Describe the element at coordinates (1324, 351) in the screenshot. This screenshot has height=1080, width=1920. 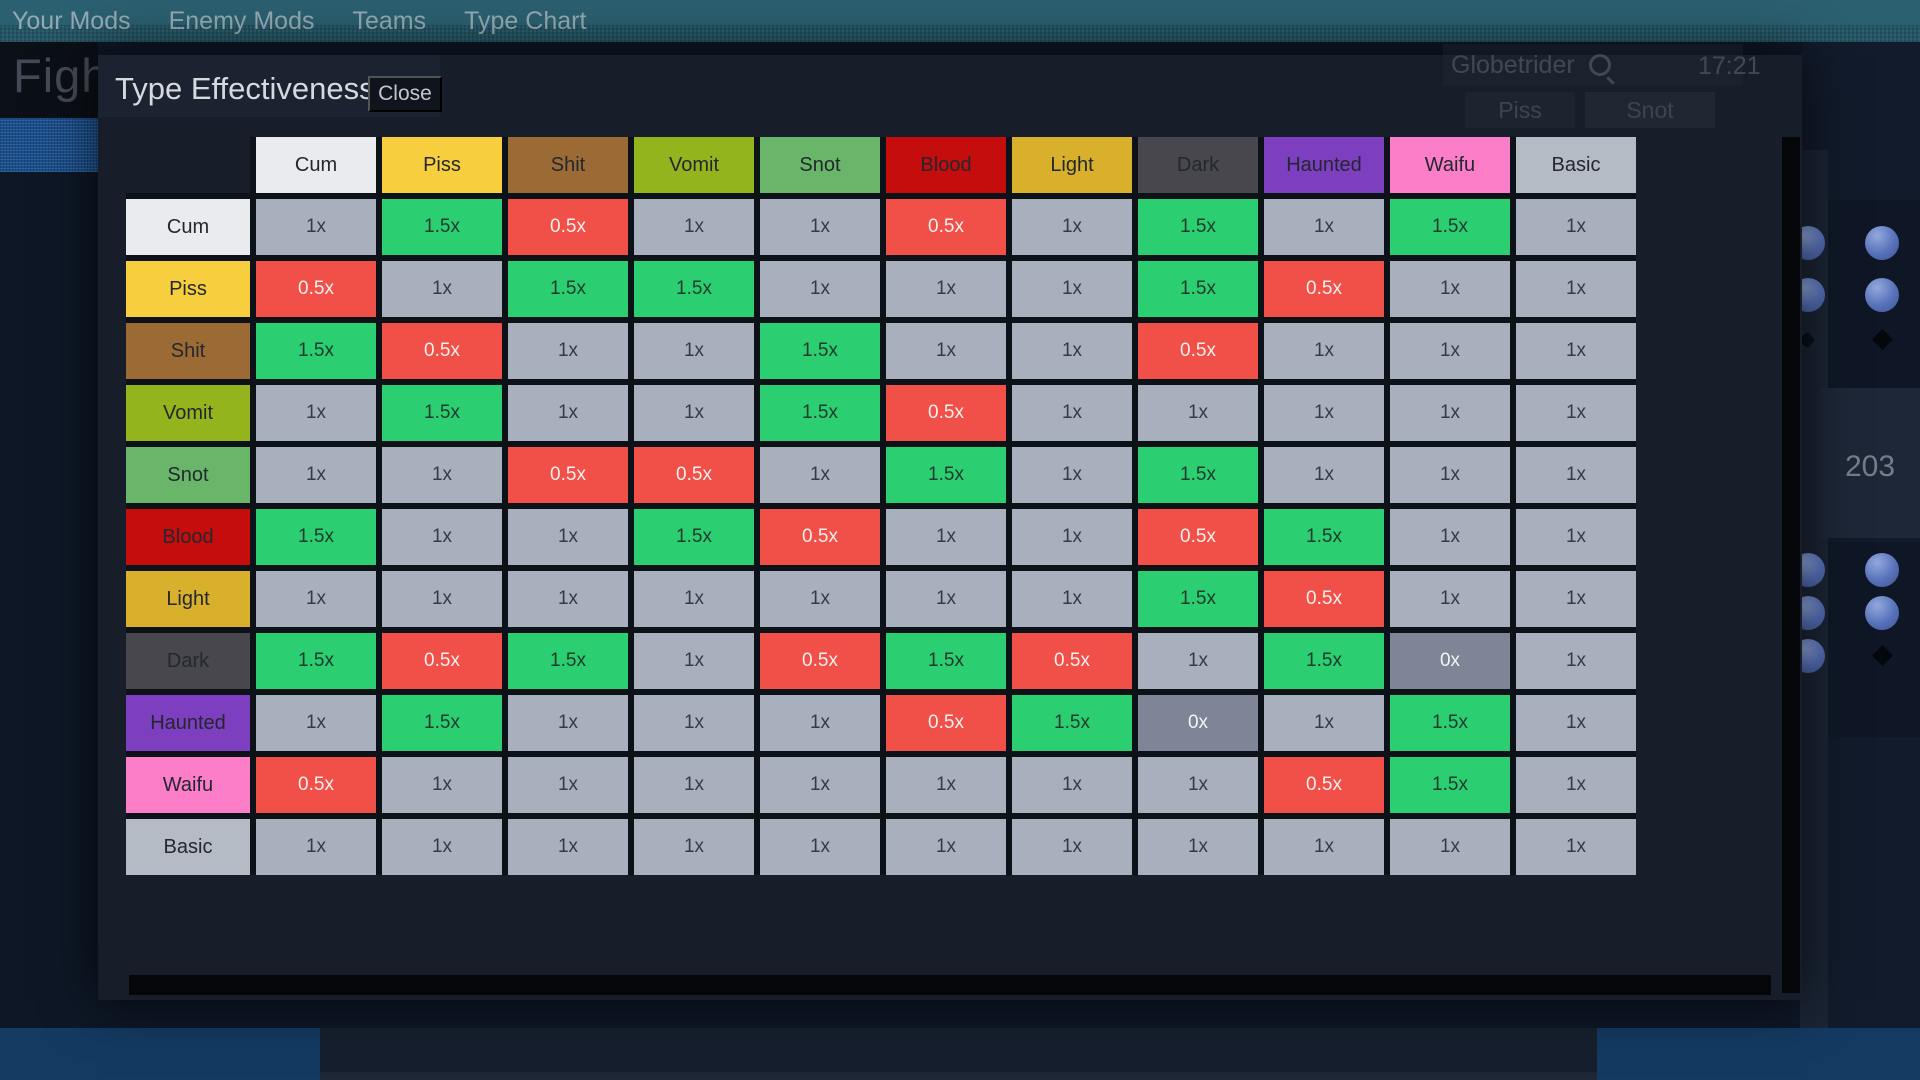
I see `matrix-cell-shit-haunted: 1x` at that location.